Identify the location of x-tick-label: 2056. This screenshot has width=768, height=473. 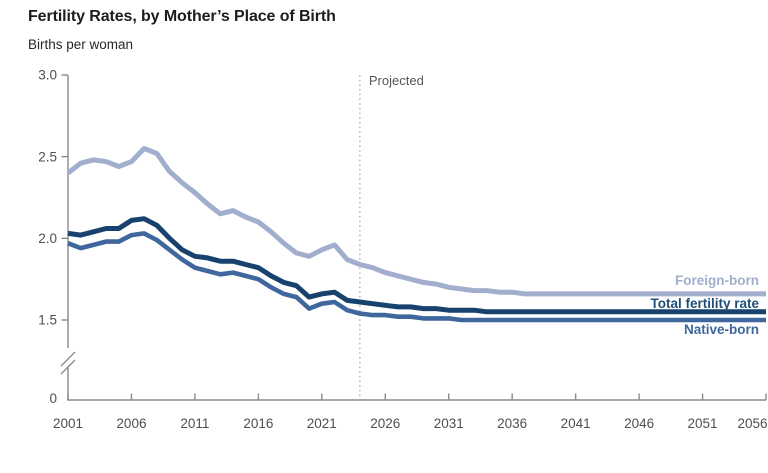
(752, 423).